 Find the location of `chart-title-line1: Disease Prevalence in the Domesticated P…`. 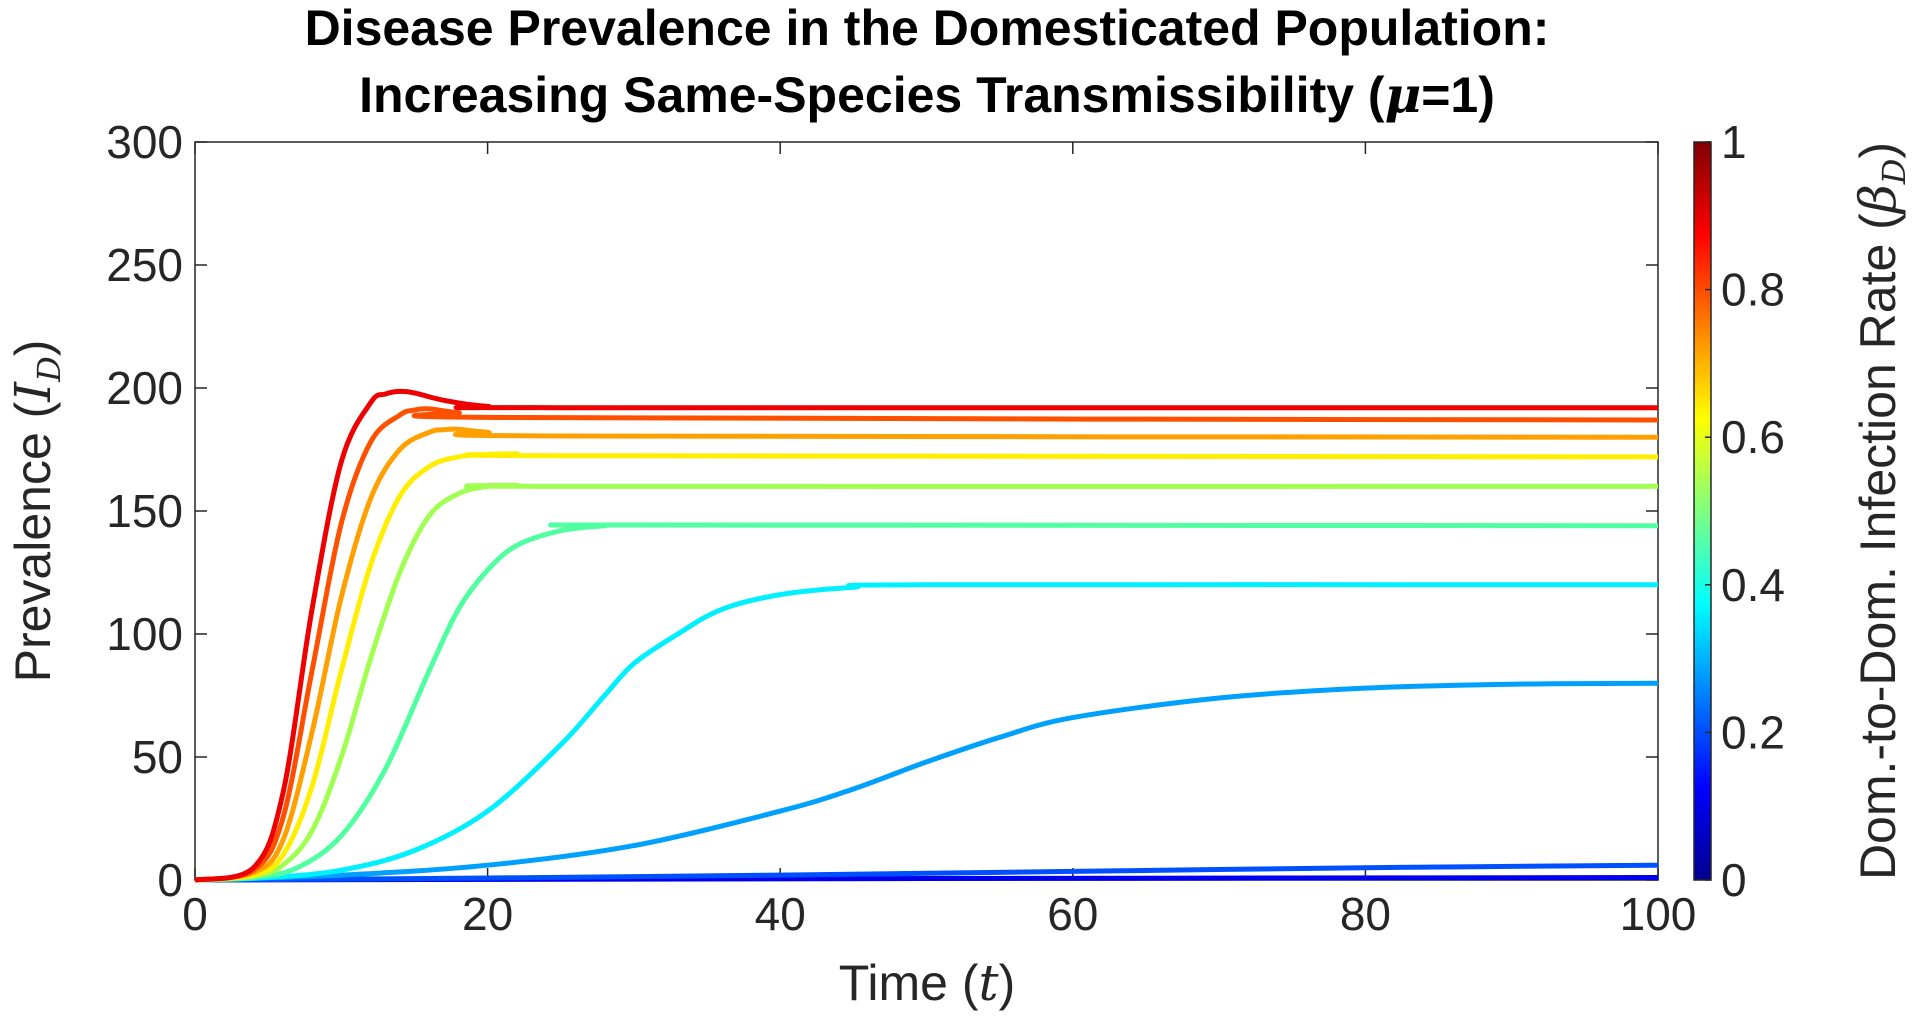

chart-title-line1: Disease Prevalence in the Domesticated P… is located at coordinates (927, 28).